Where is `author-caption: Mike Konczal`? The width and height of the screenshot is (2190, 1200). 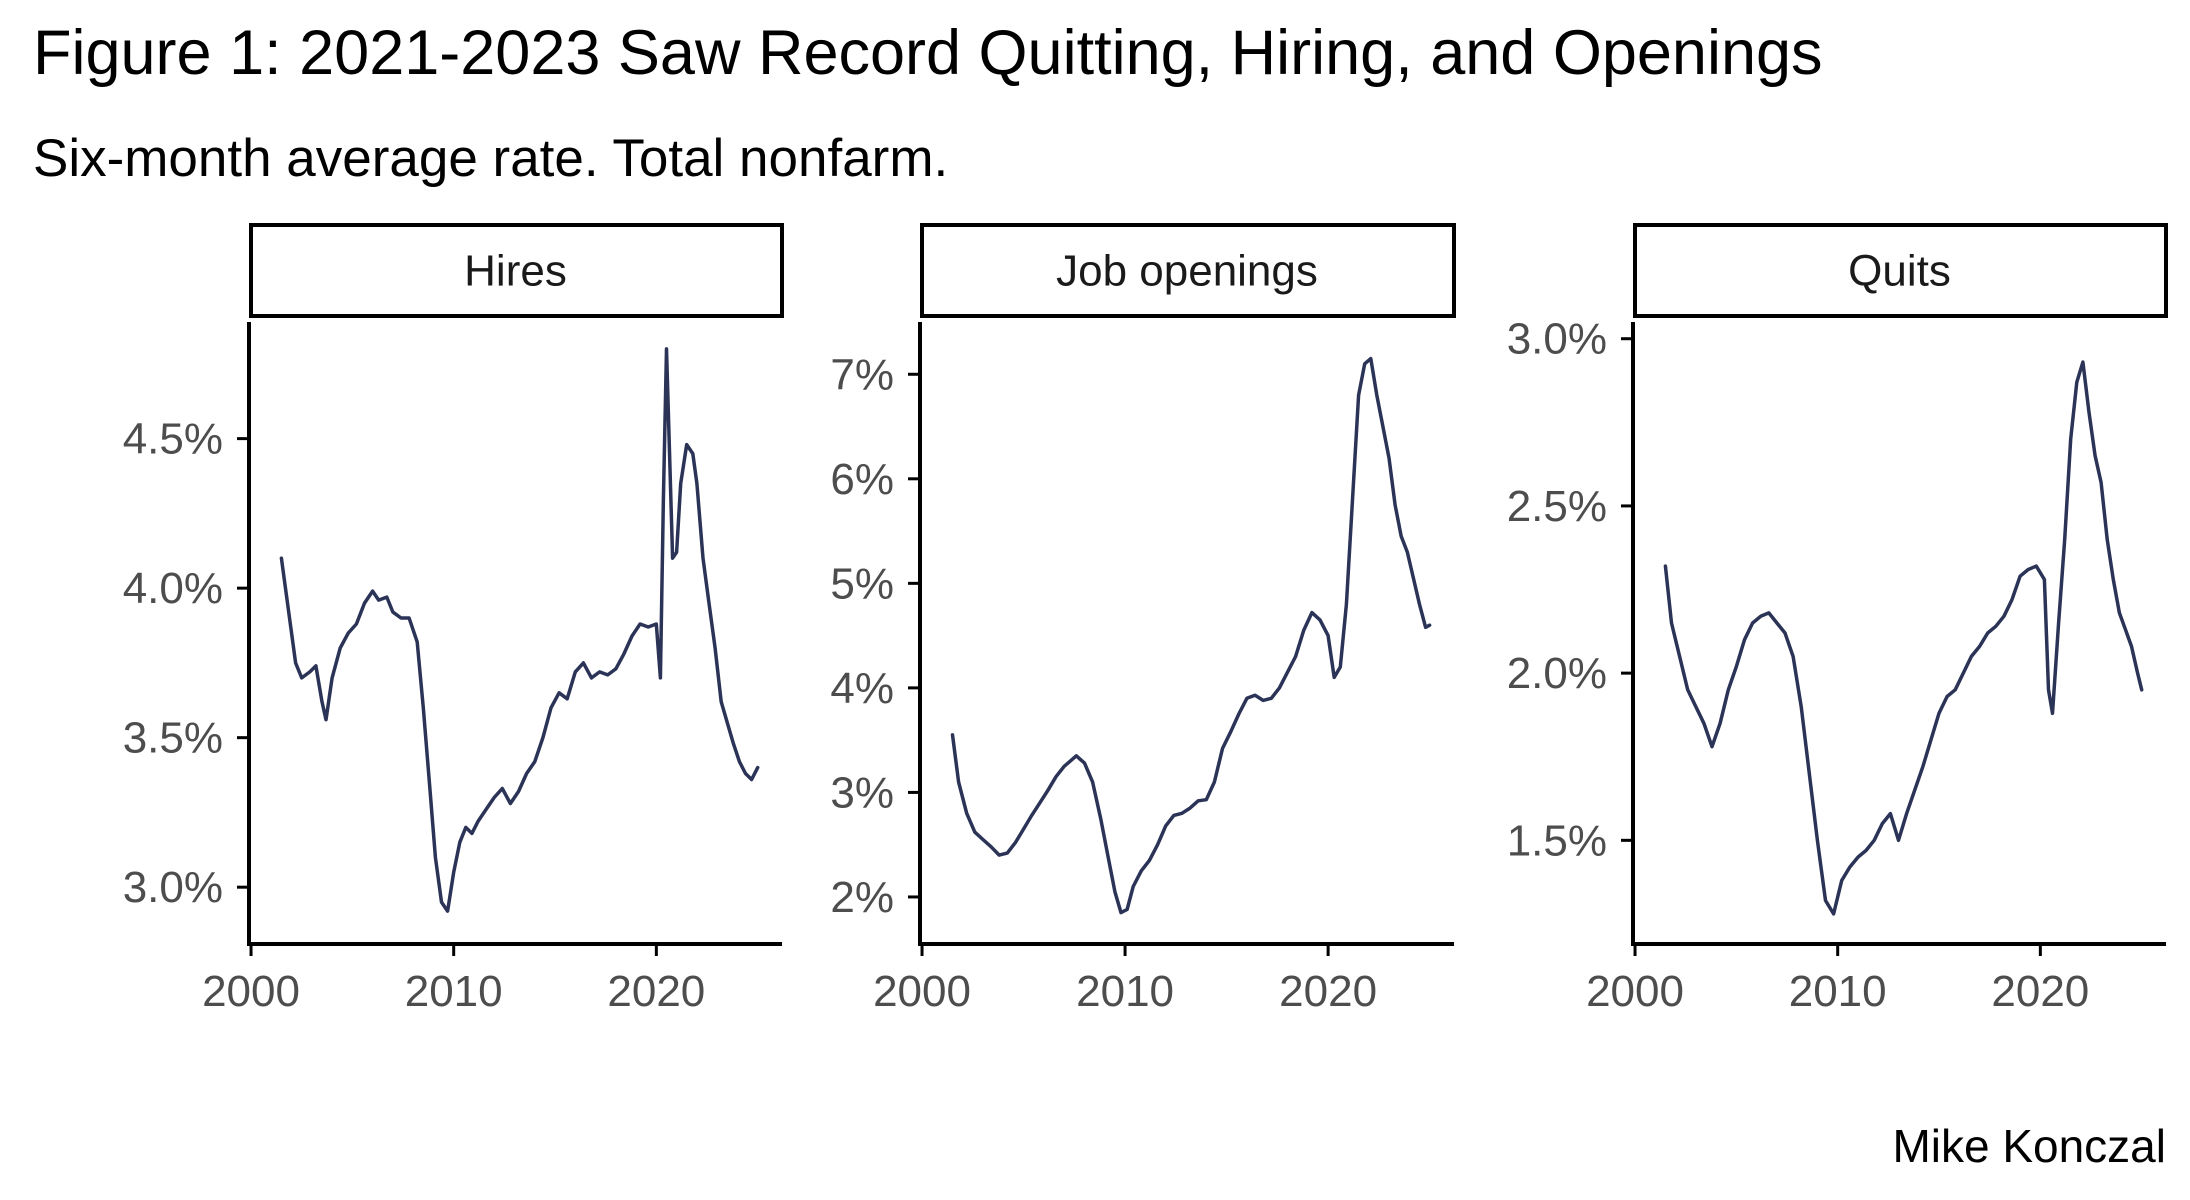
author-caption: Mike Konczal is located at coordinates (2029, 1146).